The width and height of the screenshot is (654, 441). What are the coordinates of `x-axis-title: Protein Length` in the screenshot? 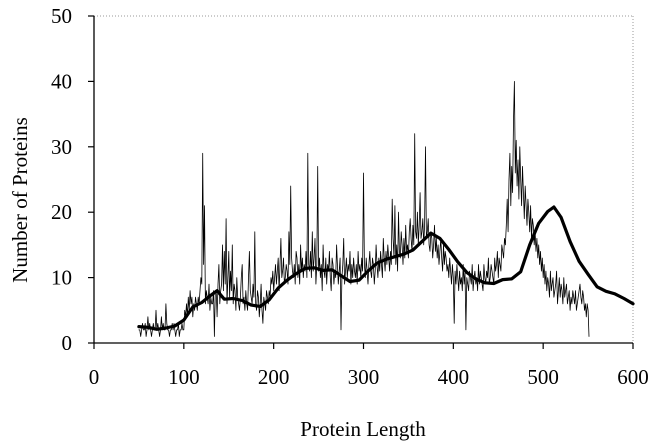 It's located at (363, 429).